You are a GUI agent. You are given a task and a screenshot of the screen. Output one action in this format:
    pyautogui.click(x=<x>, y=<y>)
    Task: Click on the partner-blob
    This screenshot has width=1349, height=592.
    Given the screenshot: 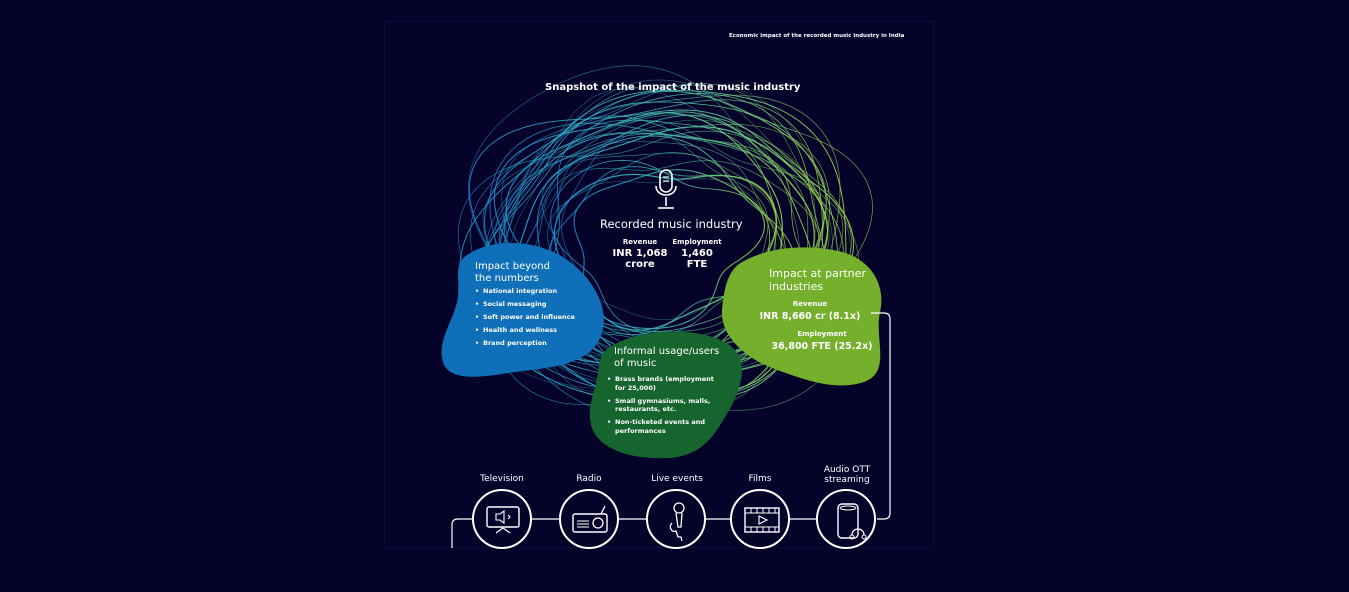 What is the action you would take?
    pyautogui.click(x=801, y=316)
    